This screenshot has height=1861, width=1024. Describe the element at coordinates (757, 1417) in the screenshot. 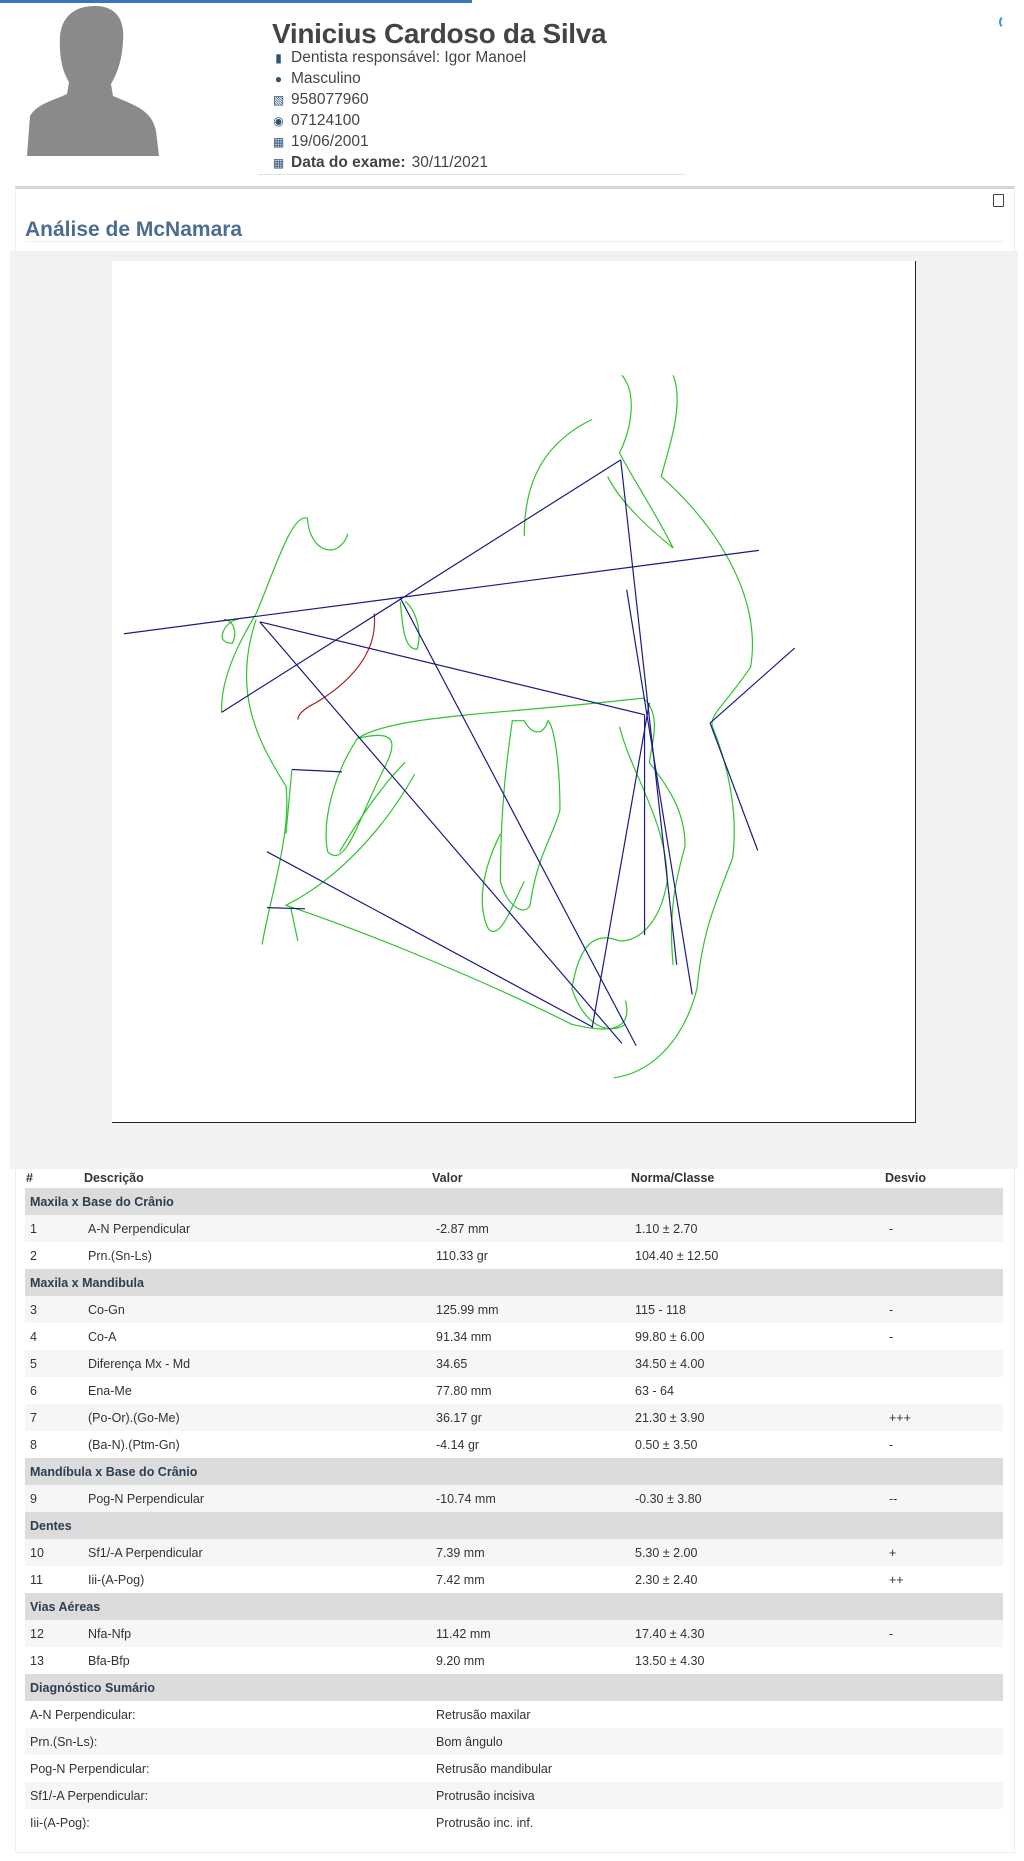

I see `table-cell: 21.30 ± 3.90` at that location.